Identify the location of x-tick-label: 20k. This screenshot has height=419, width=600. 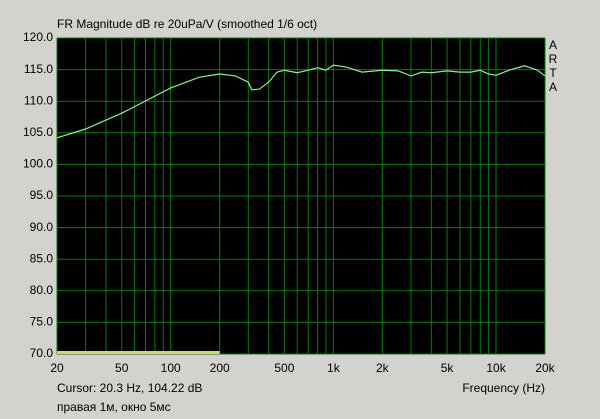
(545, 368).